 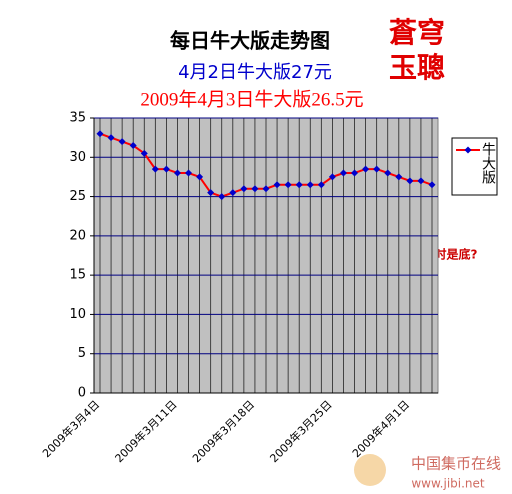 I want to click on chart-subtitle: 4月2日牛大版27元, so click(x=255, y=72).